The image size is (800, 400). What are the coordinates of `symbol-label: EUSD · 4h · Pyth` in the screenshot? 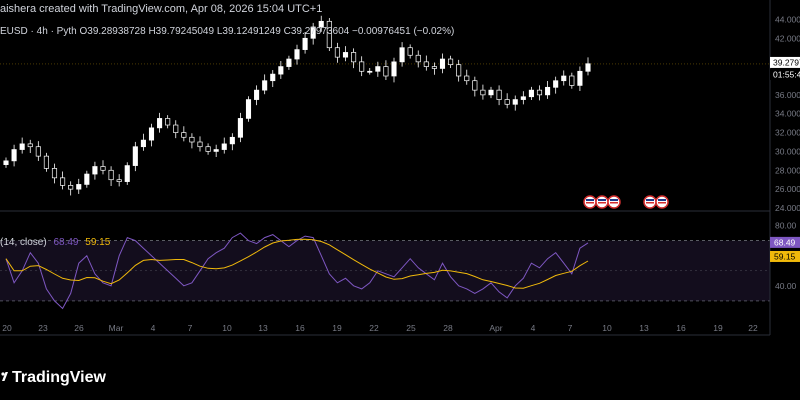 It's located at (38, 31).